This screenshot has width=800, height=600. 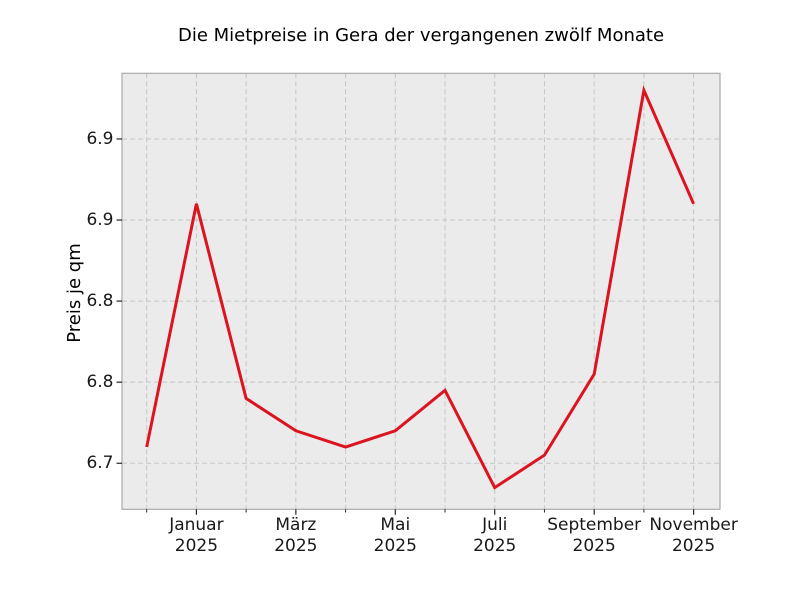 I want to click on x-tick-label: November 2025, so click(x=693, y=536).